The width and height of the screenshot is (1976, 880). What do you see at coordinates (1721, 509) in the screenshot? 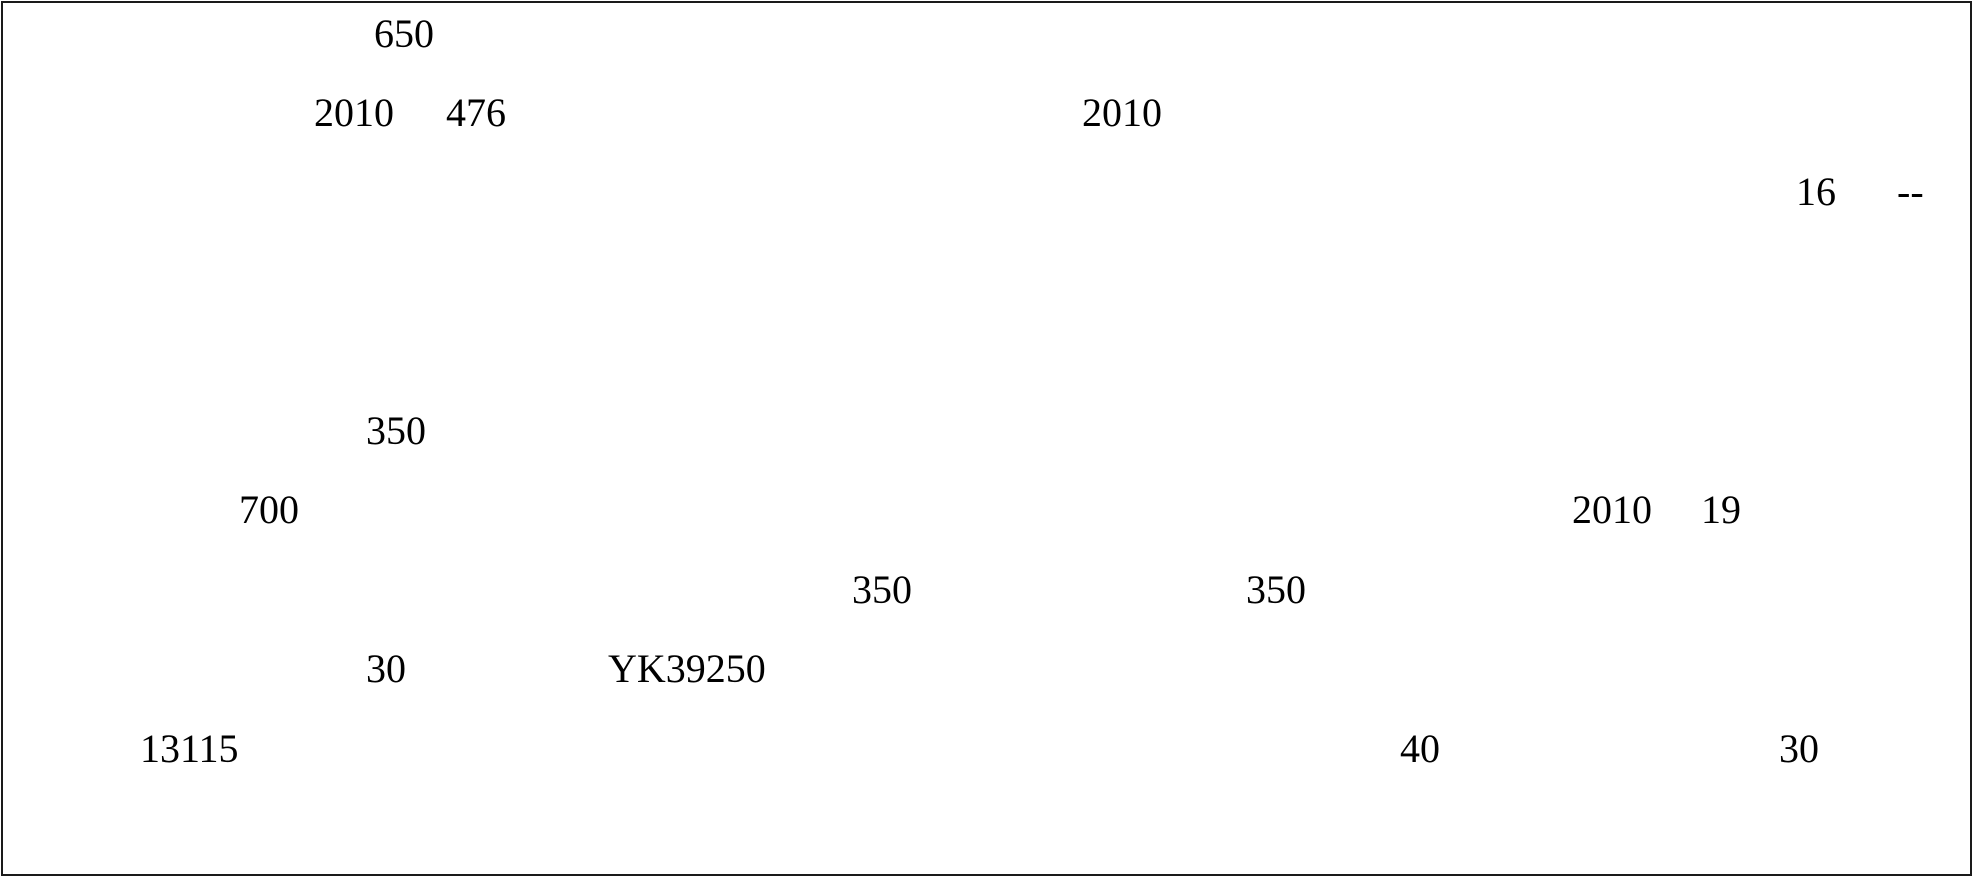
I see `text-fragment: 19` at bounding box center [1721, 509].